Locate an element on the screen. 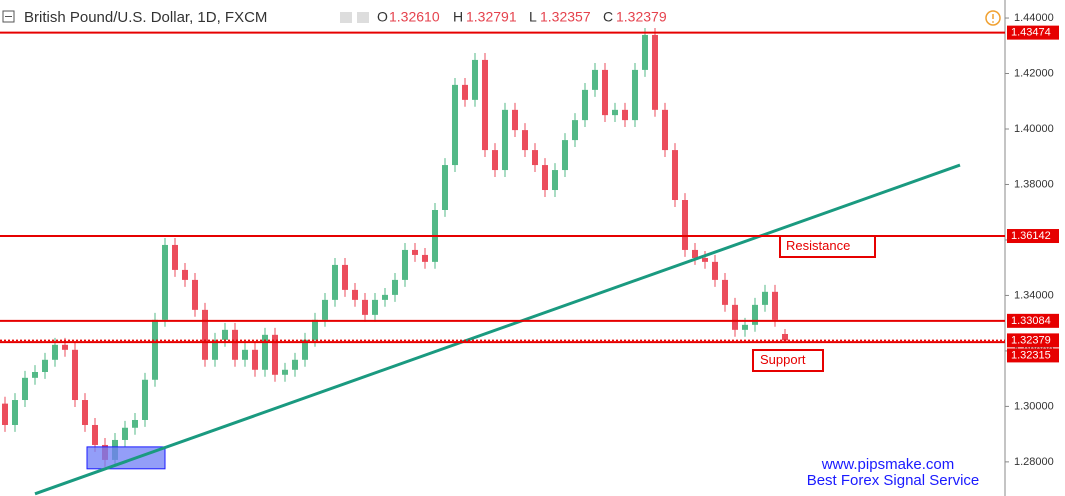 This screenshot has height=496, width=1065. price-label: 1.33084 is located at coordinates (1031, 321).